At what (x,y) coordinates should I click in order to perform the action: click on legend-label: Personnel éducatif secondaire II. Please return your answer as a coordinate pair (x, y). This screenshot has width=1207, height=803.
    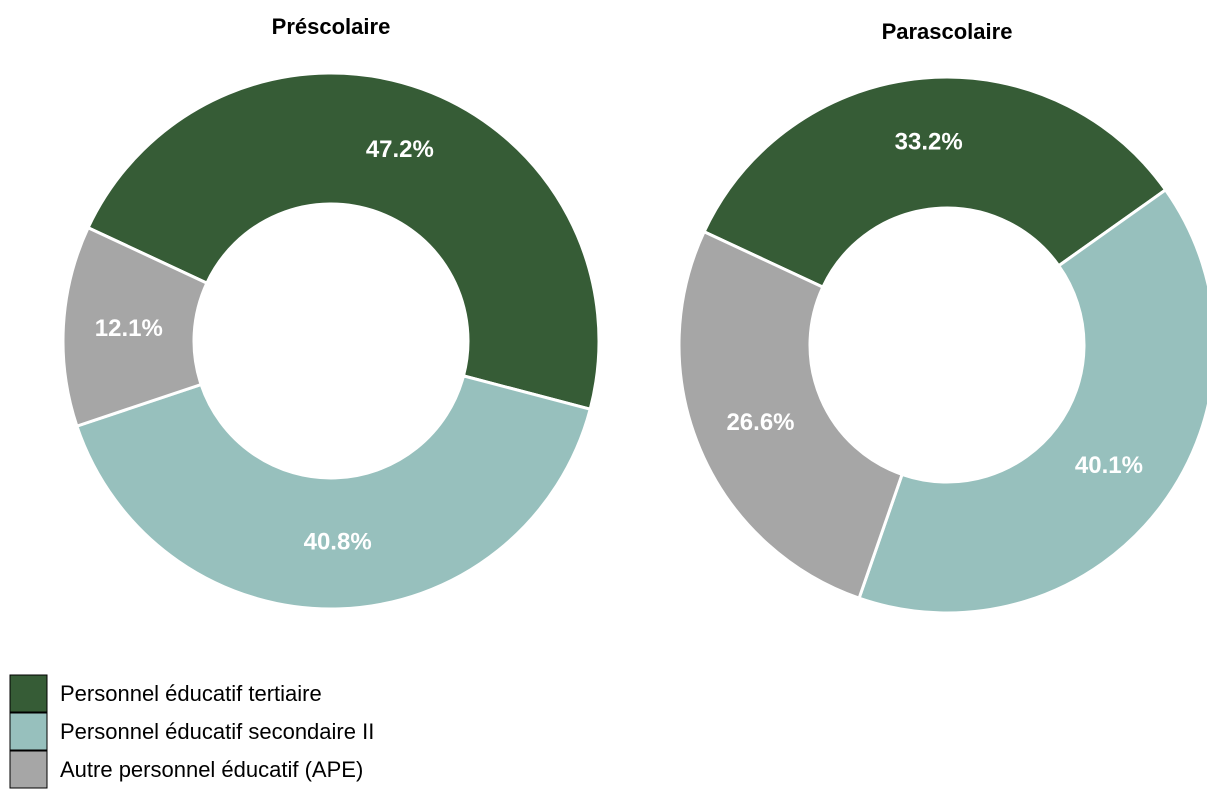
    Looking at the image, I should click on (217, 731).